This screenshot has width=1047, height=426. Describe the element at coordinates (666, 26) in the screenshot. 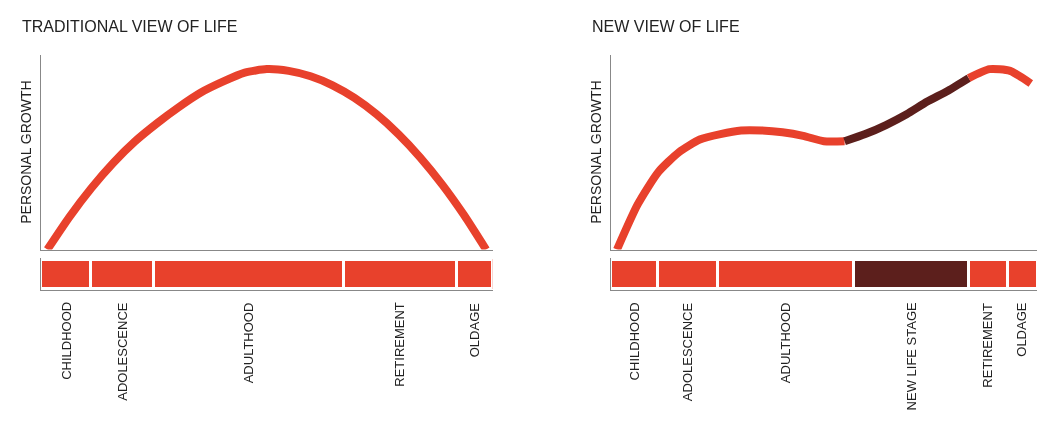

I see `chart-title: NEW VIEW OF LIFE` at that location.